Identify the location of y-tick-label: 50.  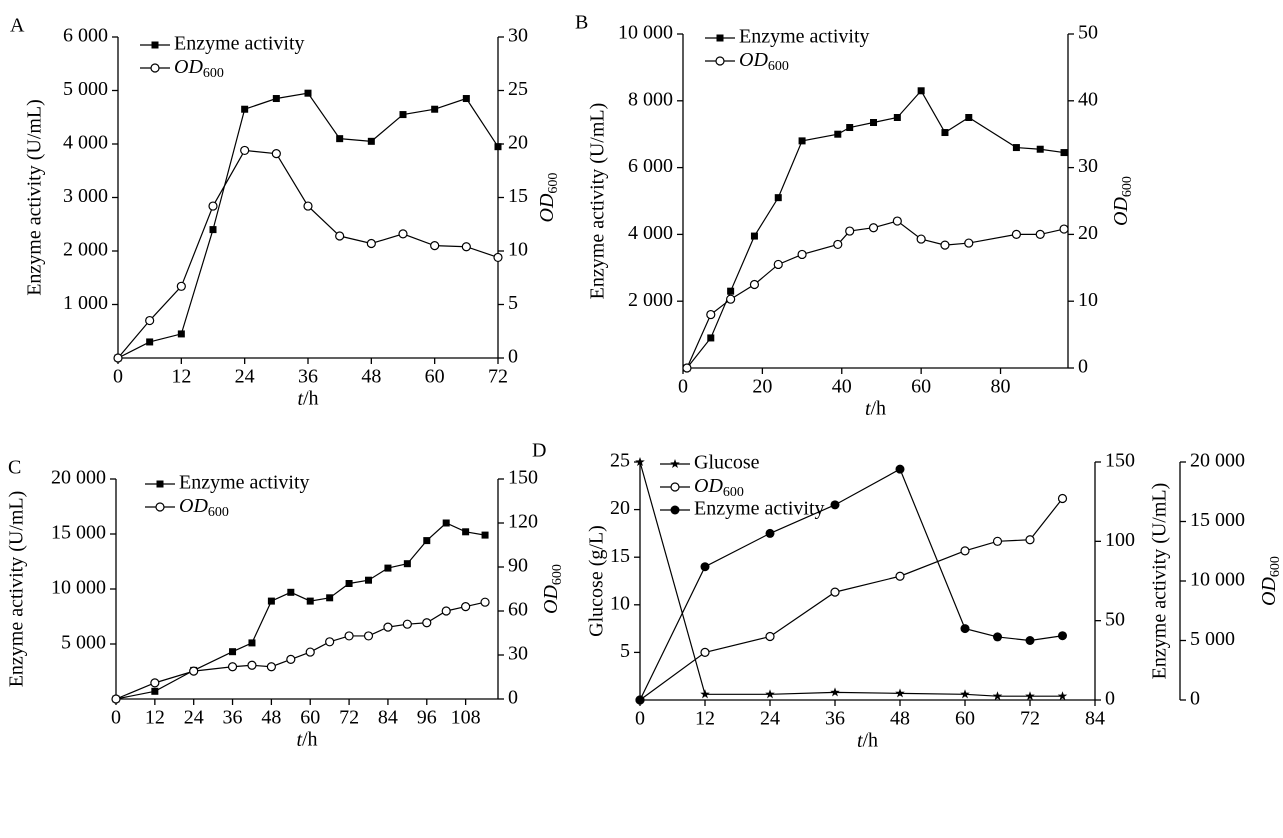
(1115, 619).